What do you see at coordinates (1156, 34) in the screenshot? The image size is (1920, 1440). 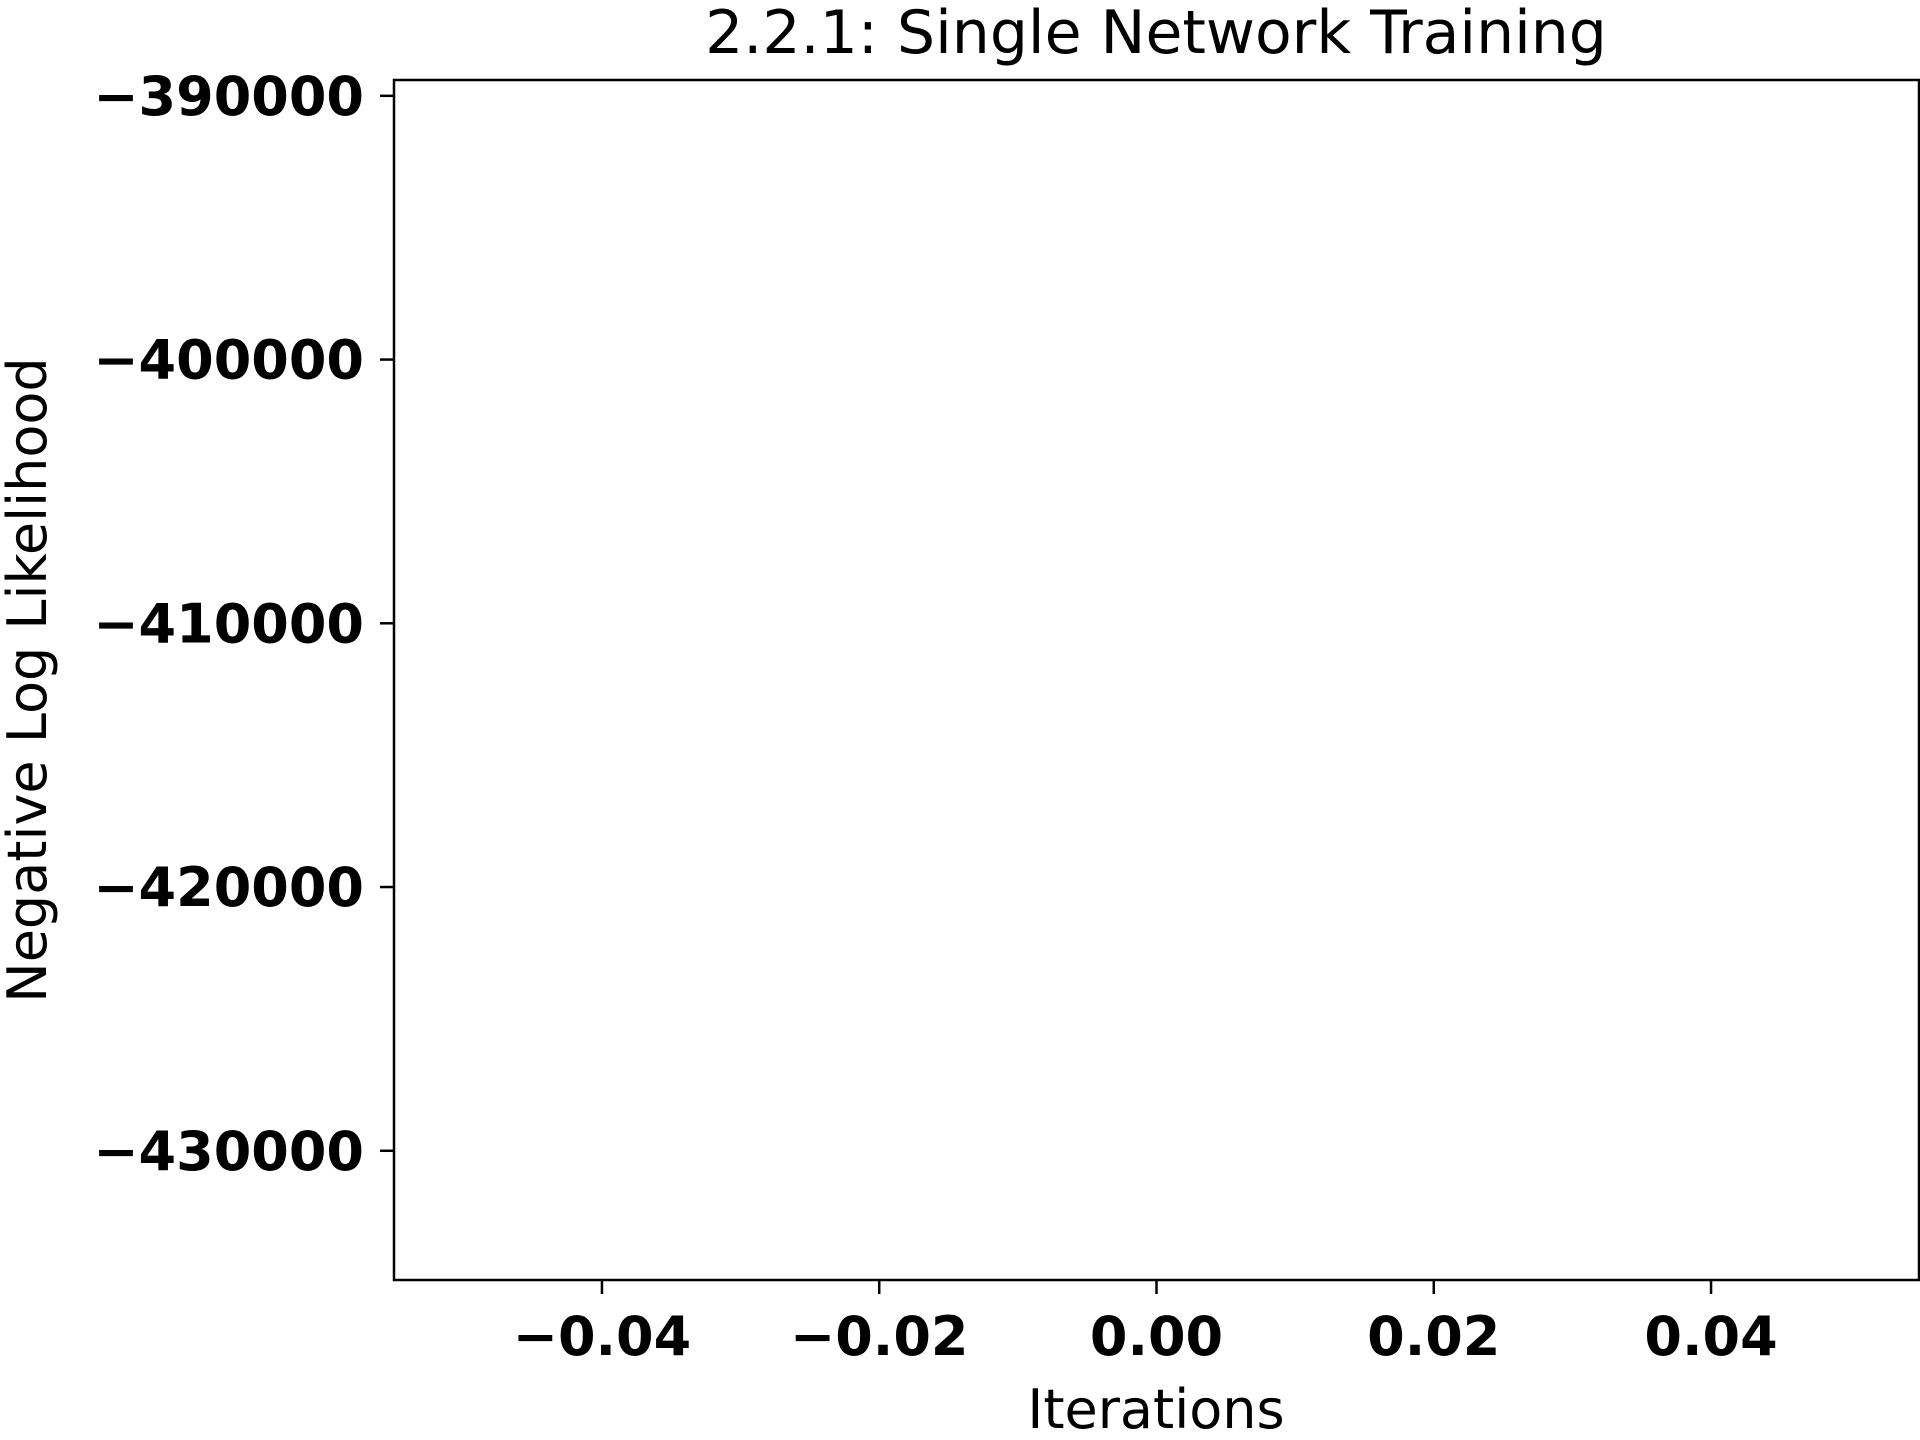 I see `chart-title: 2.2.1: Single Network Training` at bounding box center [1156, 34].